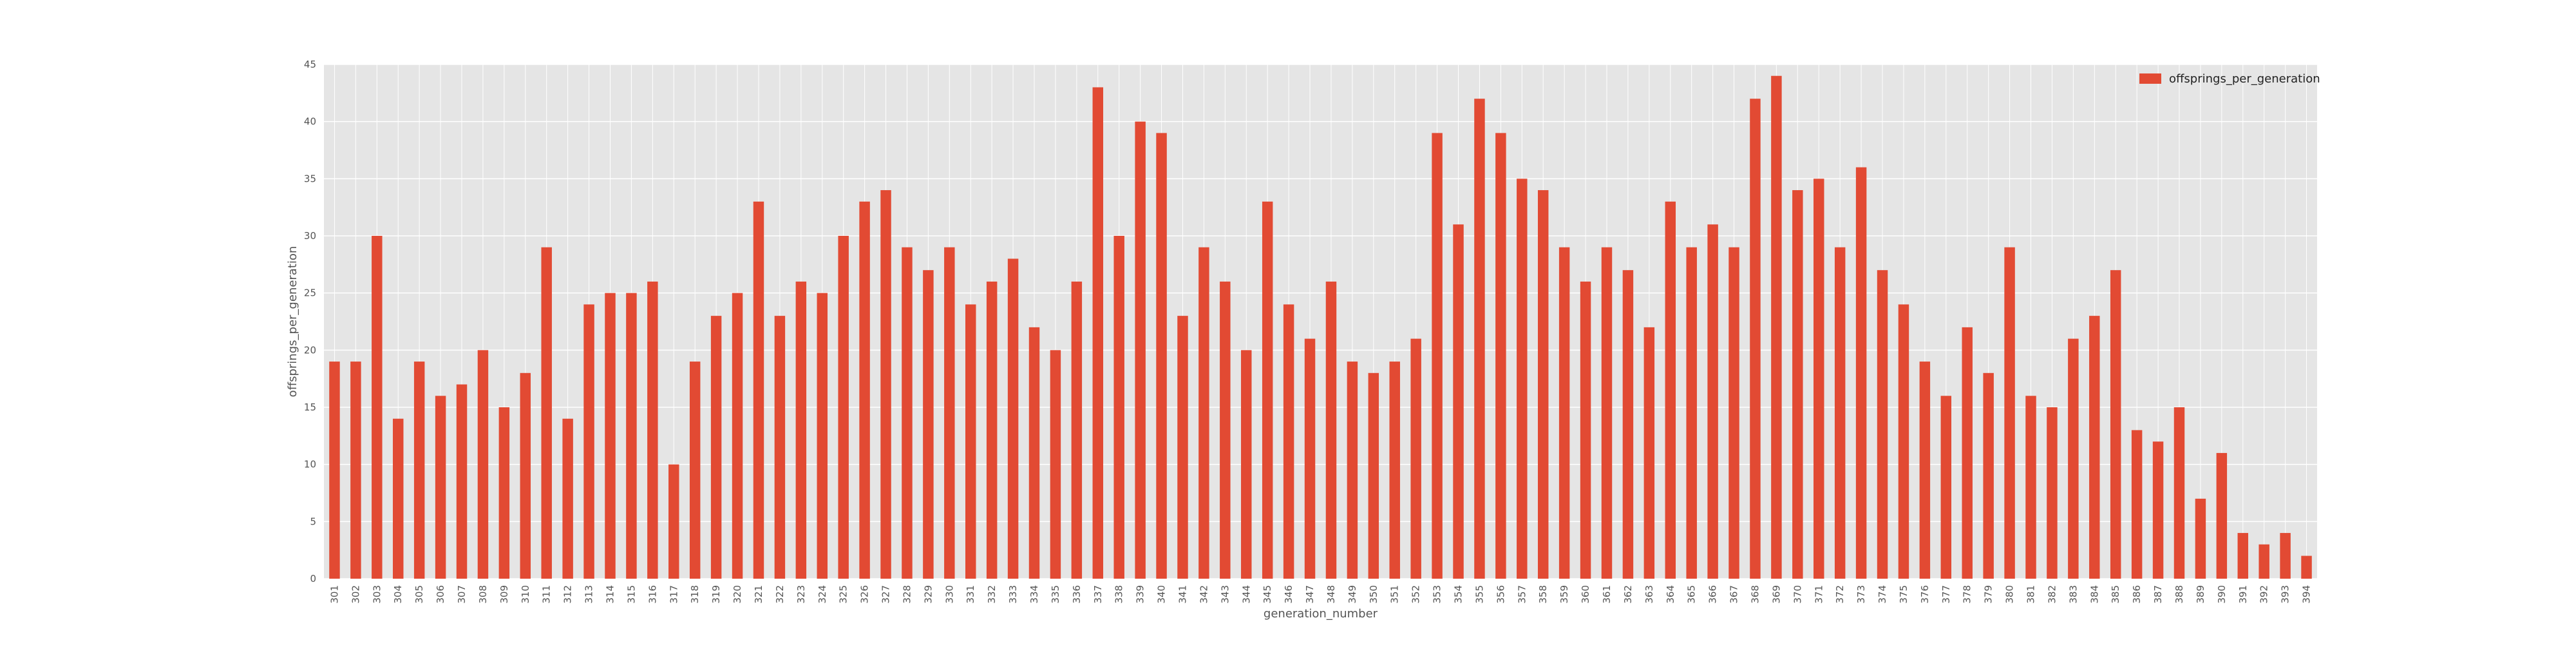  I want to click on y-tick-label: 5, so click(313, 521).